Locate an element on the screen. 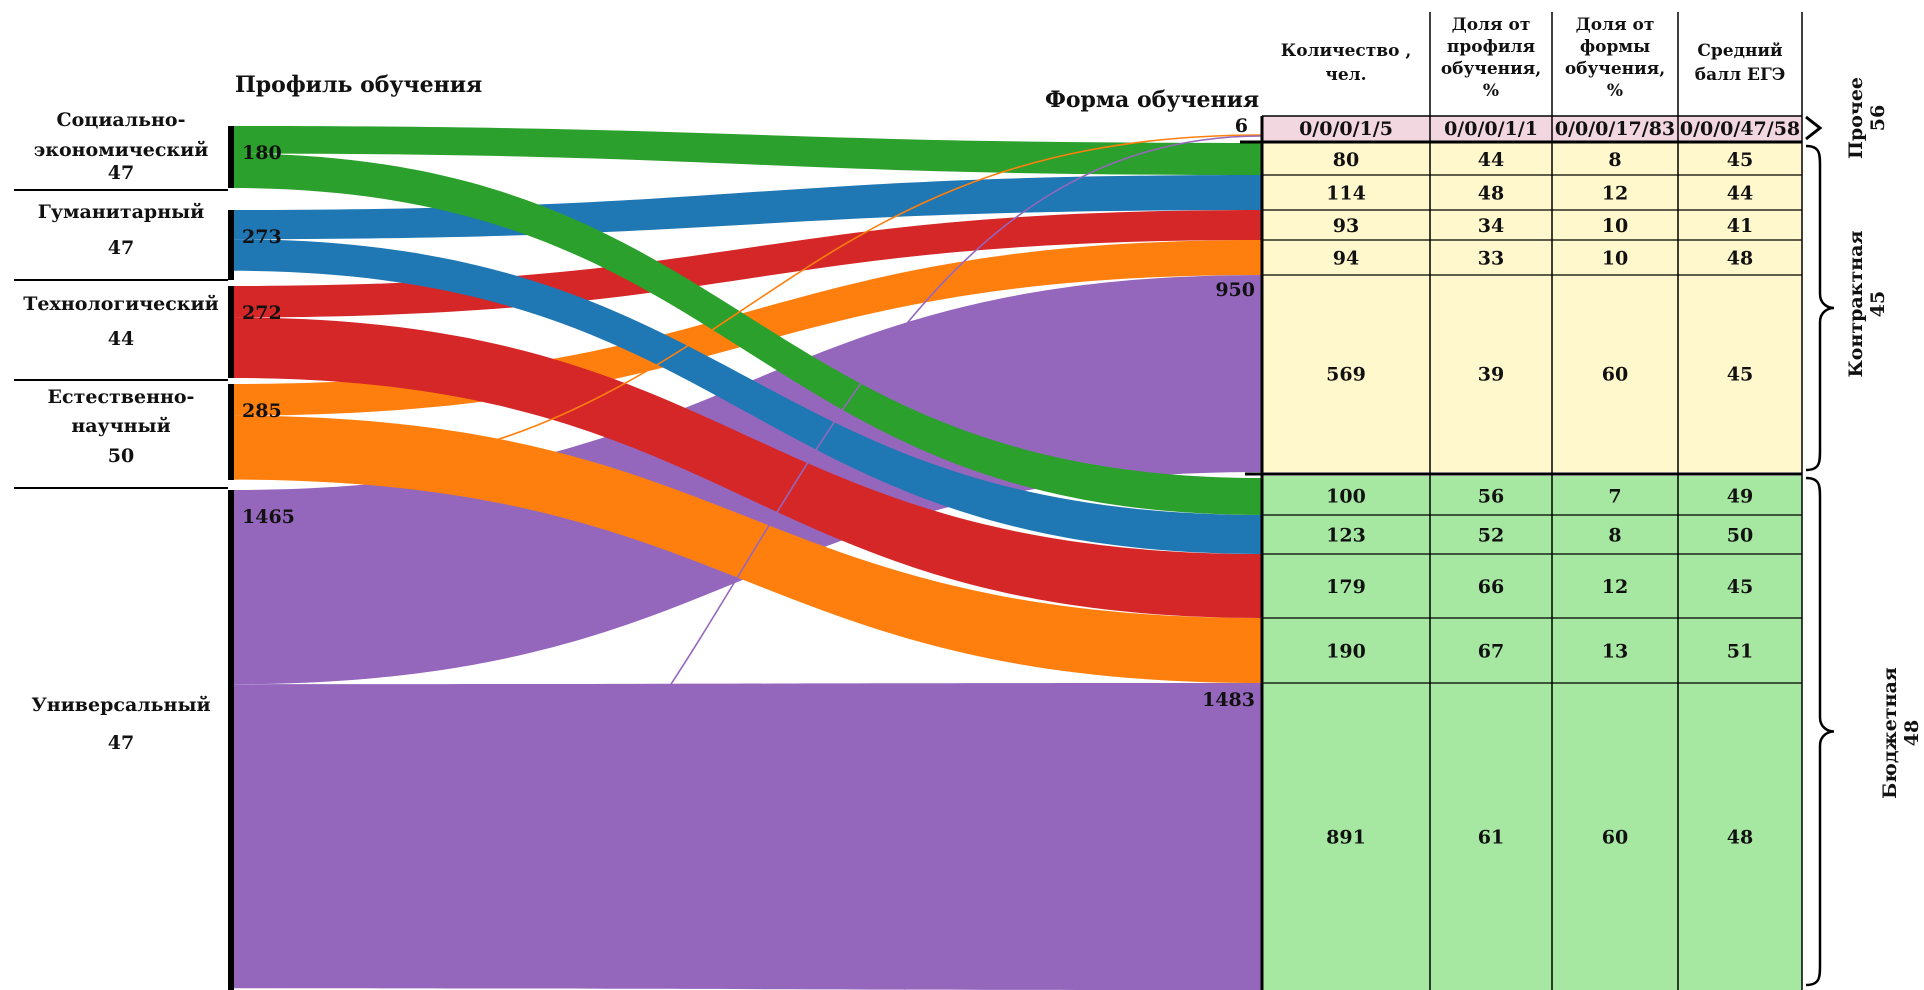  contract-row-cell: 114 is located at coordinates (1346, 194).